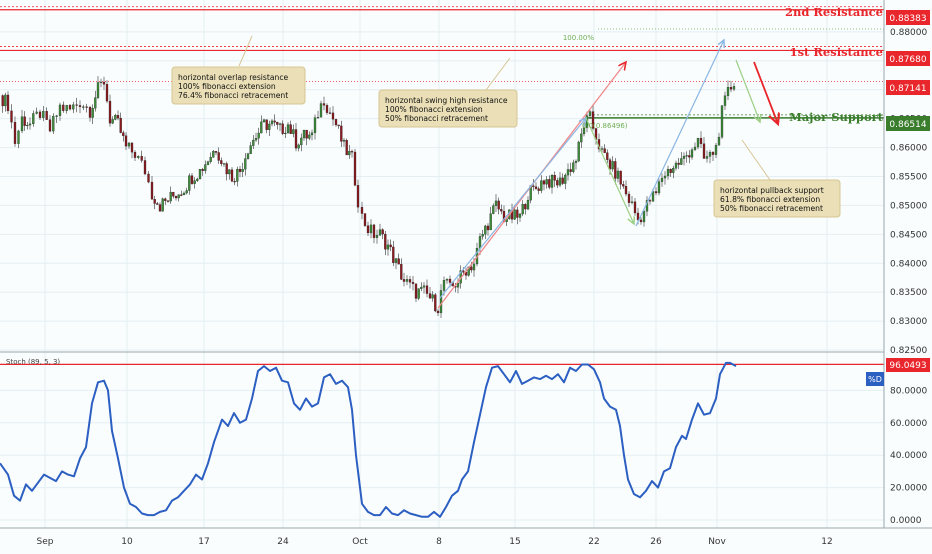  I want to click on price-badge-2nd-resistance: 0.88383, so click(908, 17).